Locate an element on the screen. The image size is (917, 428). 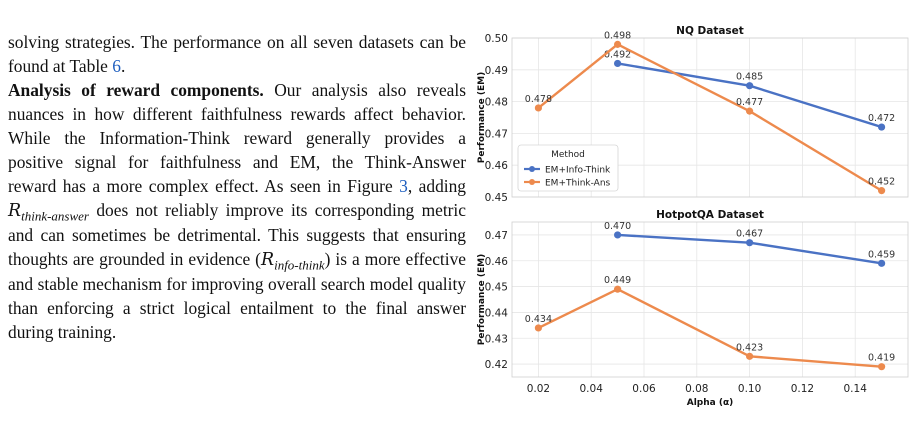
c0-legend-entry-1: EM+Think-Ans is located at coordinates (578, 184).